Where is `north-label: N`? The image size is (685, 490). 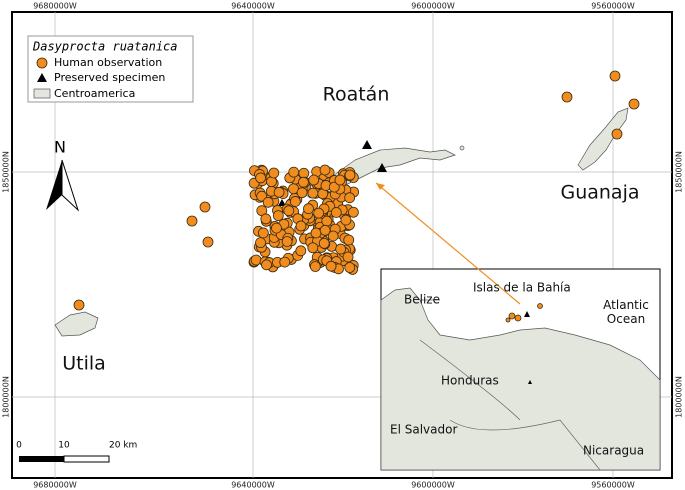
north-label: N is located at coordinates (60, 147).